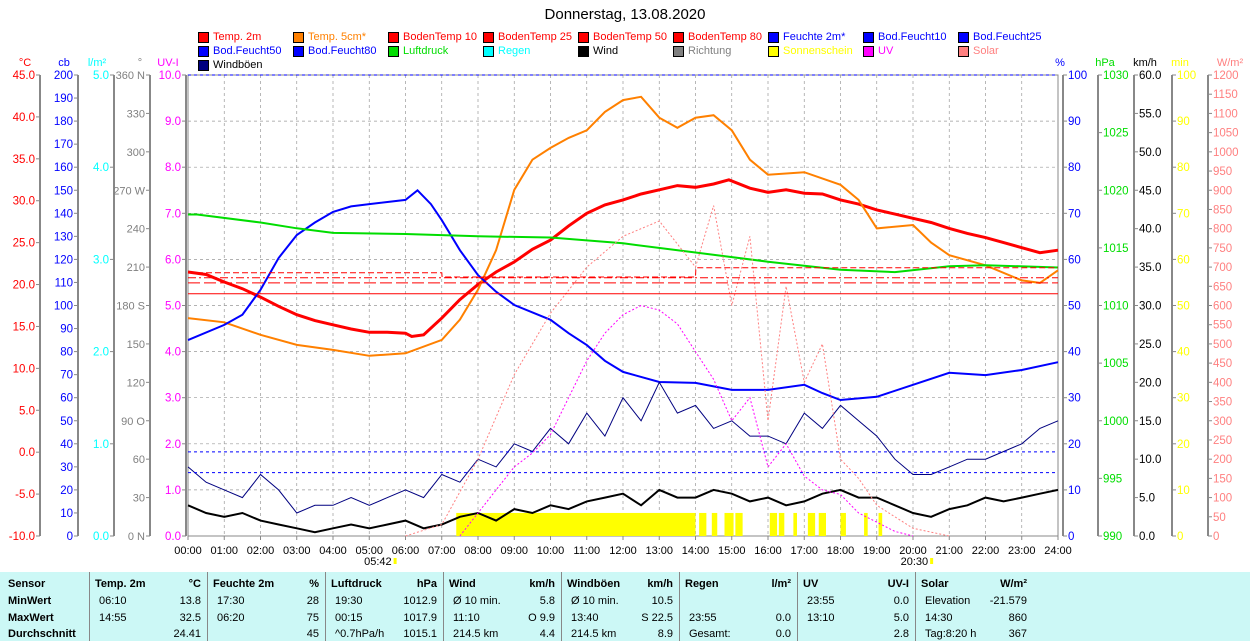  What do you see at coordinates (1112, 537) in the screenshot?
I see `axis-label-press: 990` at bounding box center [1112, 537].